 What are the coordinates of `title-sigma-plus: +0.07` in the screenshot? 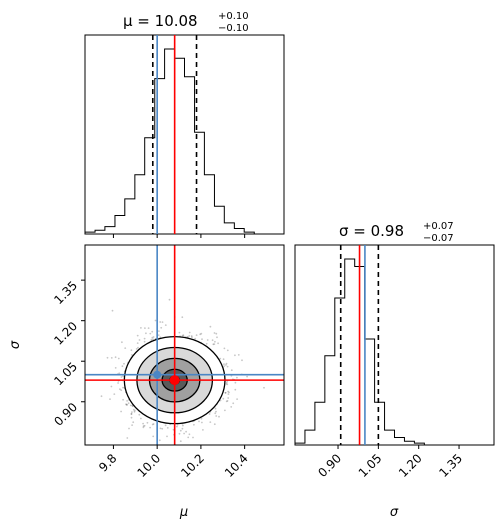 It's located at (438, 226).